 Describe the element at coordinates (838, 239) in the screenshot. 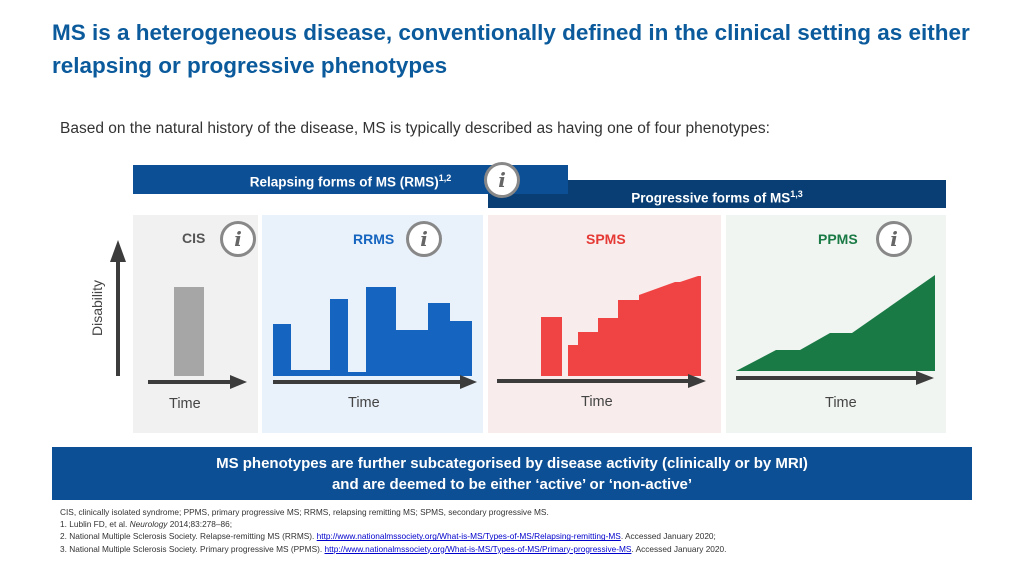

I see `ppms-label: PPMS` at that location.